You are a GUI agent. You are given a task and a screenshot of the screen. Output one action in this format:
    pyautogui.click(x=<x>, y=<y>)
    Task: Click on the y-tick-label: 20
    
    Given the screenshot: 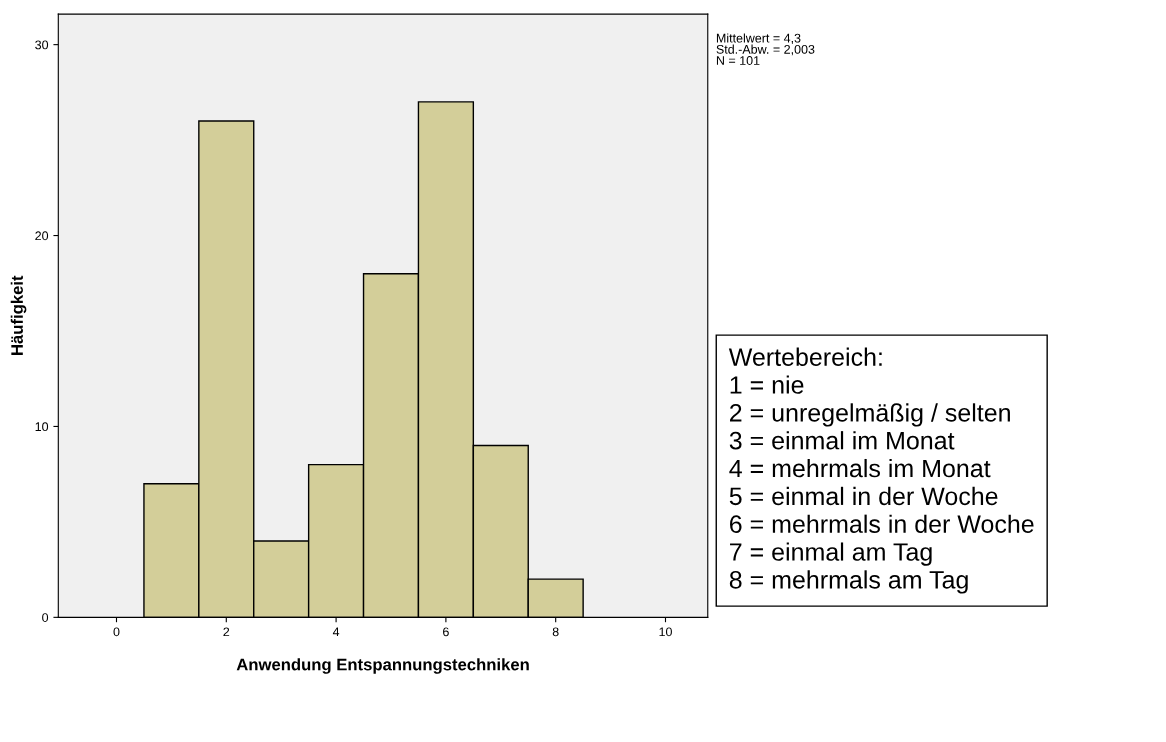 What is the action you would take?
    pyautogui.click(x=42, y=236)
    